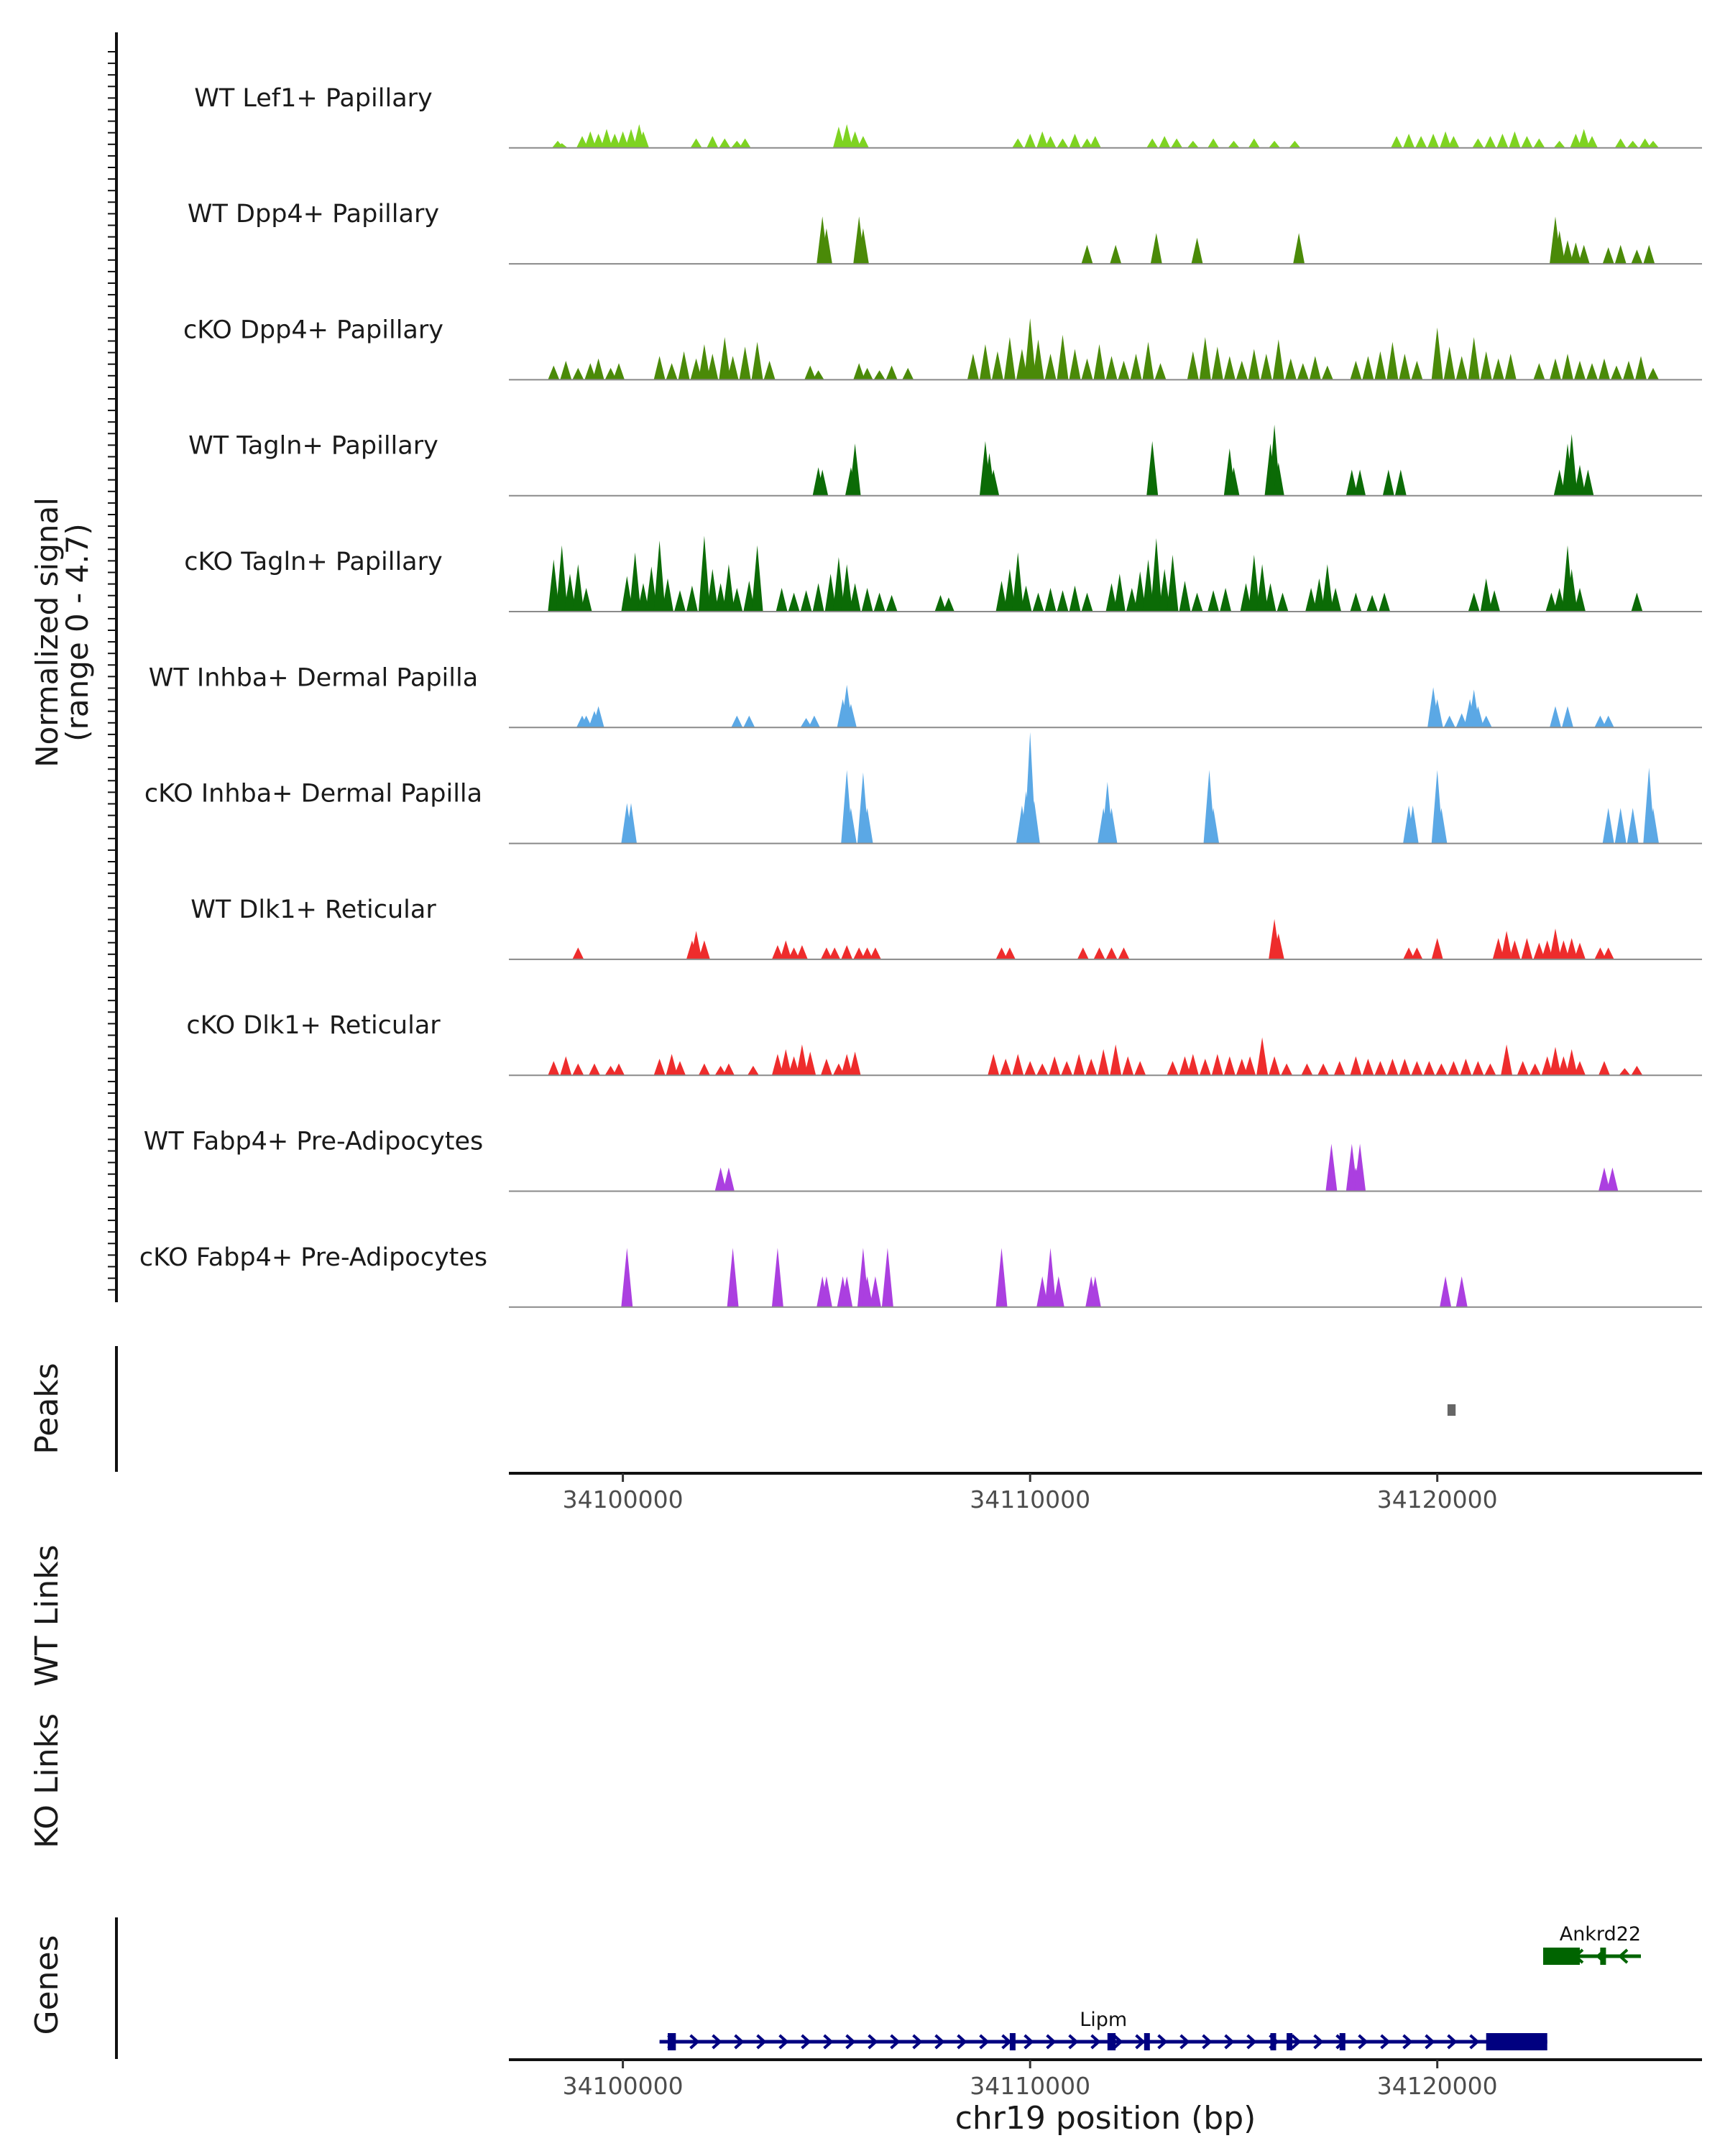 The image size is (1725, 2156). I want to click on coverage-track: cKO Inhba+ Dermal Papilla, so click(923, 788).